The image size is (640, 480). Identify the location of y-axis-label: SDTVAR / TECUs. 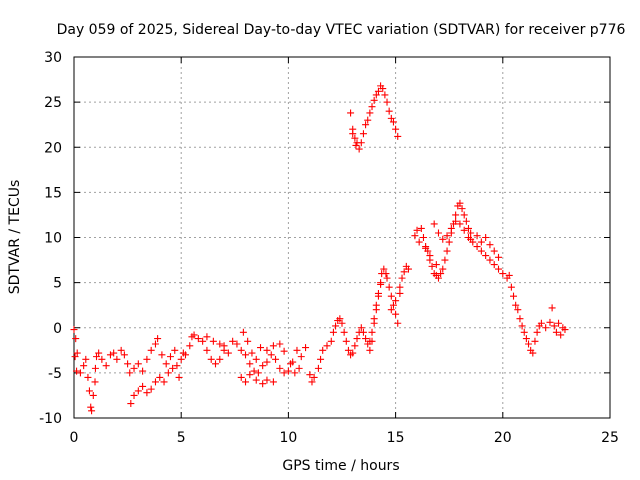
(15, 237).